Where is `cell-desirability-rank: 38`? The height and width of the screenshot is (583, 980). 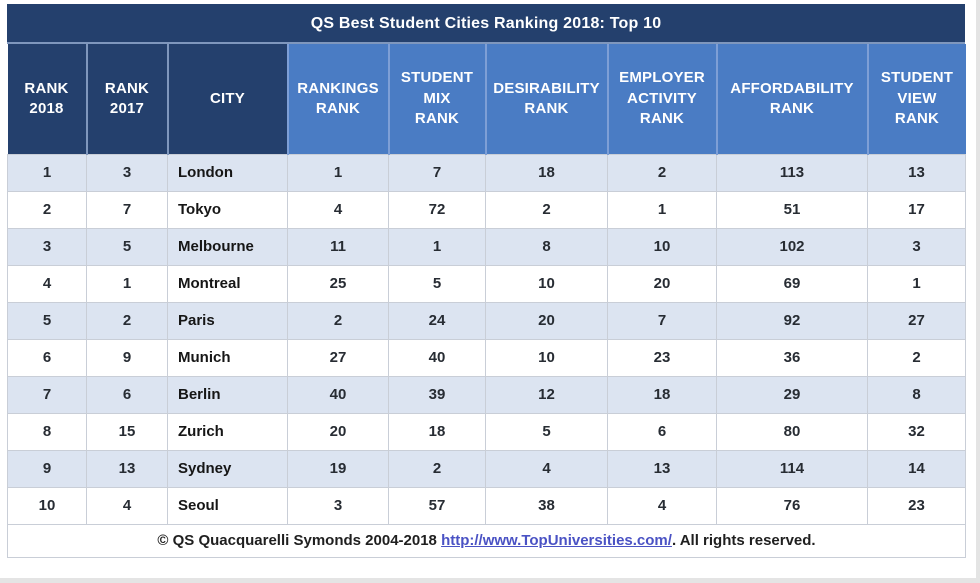
cell-desirability-rank: 38 is located at coordinates (546, 505).